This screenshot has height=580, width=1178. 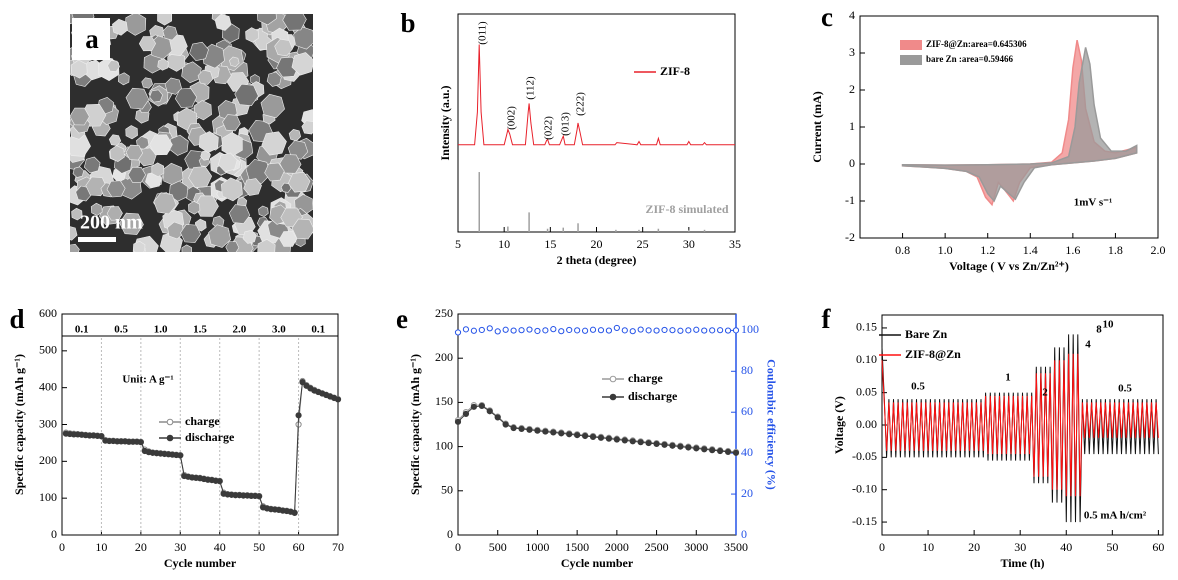 What do you see at coordinates (864, 521) in the screenshot?
I see `y-tick-label: -0.15` at bounding box center [864, 521].